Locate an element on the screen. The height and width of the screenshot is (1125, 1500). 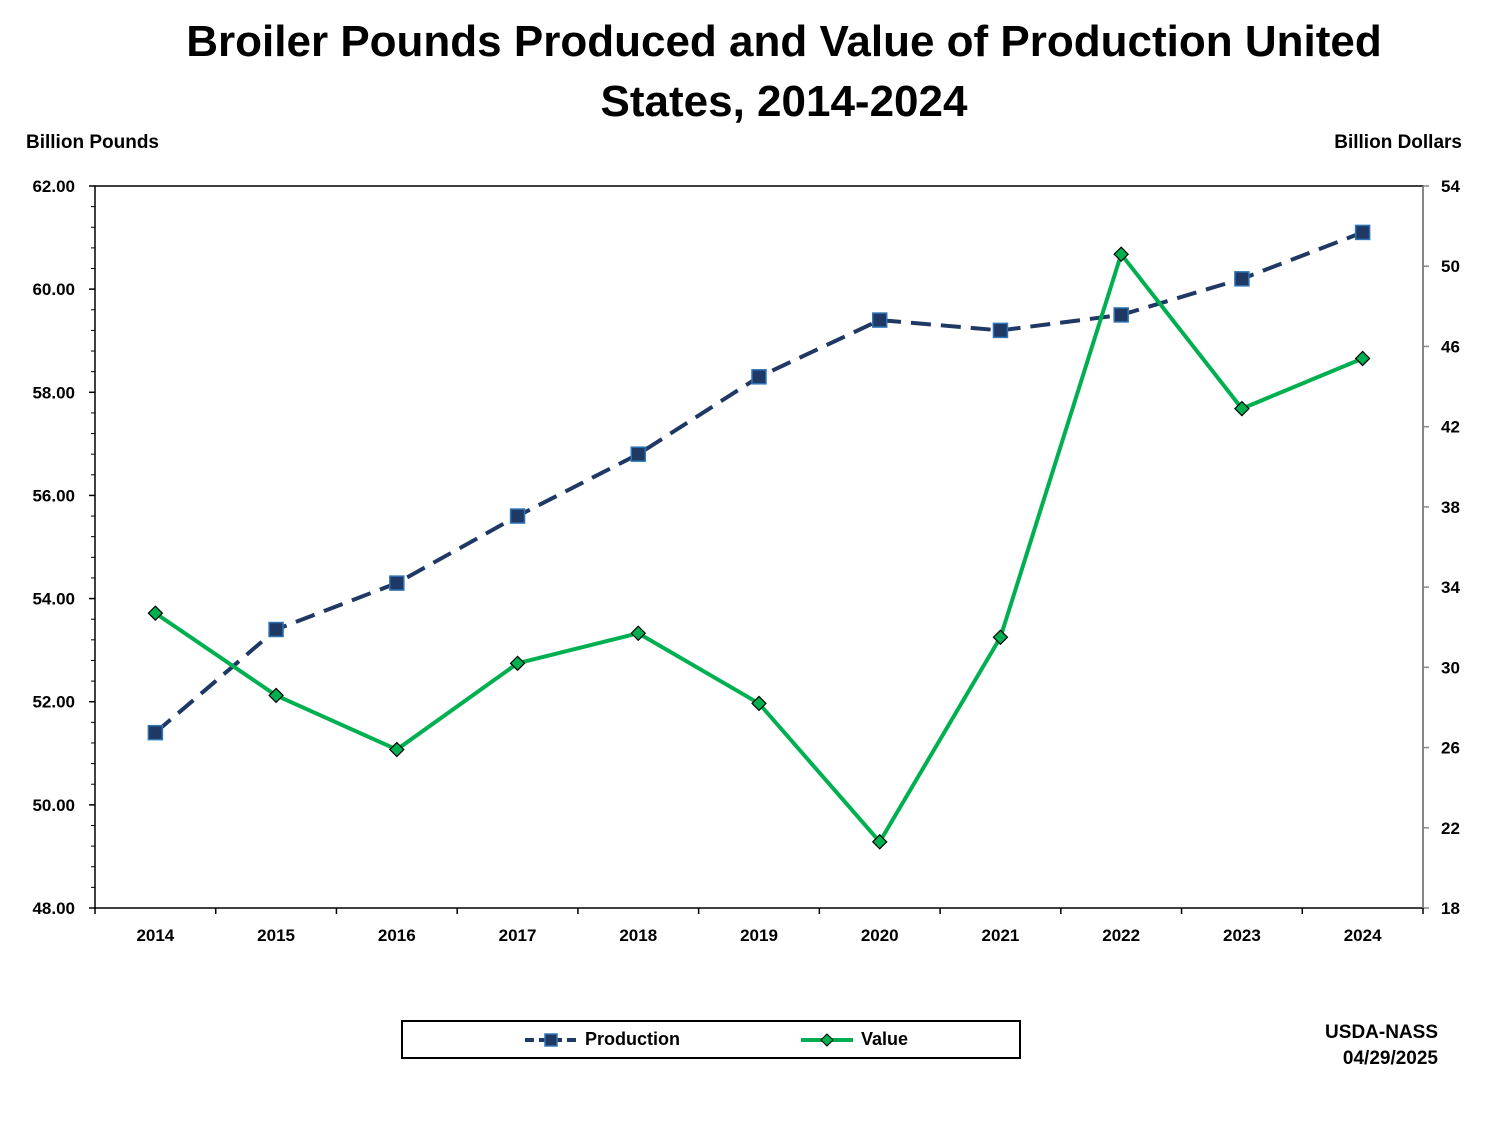
legend-item-value: Value is located at coordinates (853, 1039).